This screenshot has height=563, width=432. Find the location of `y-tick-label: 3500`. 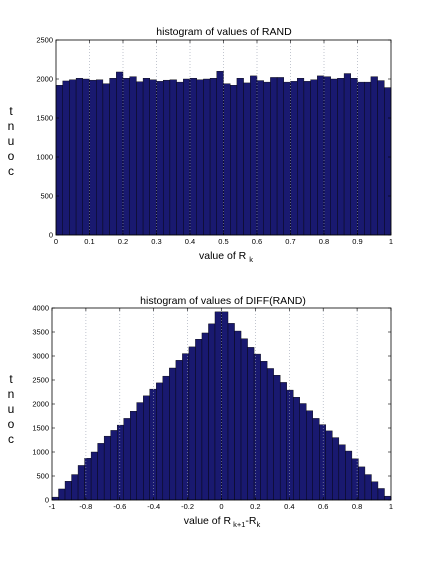

y-tick-label: 3500 is located at coordinates (40, 332).